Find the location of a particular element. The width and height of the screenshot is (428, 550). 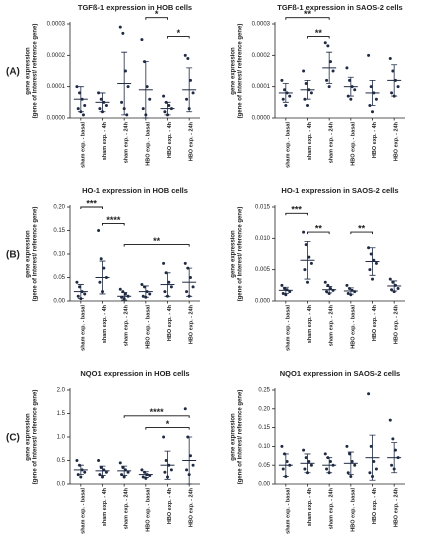

panel-label: (A) is located at coordinates (13, 72).